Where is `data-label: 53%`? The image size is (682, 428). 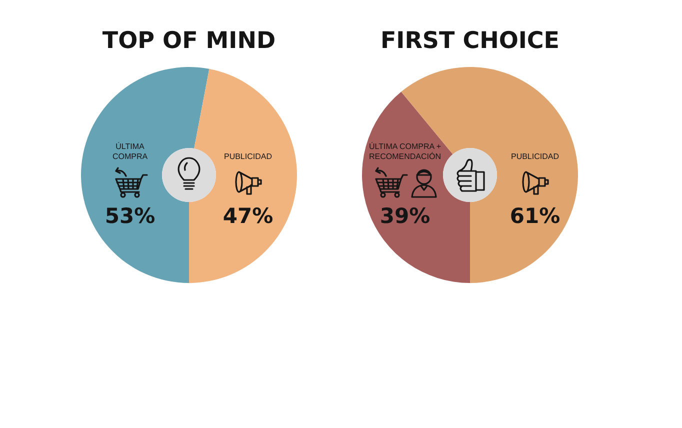
data-label: 53% is located at coordinates (130, 216).